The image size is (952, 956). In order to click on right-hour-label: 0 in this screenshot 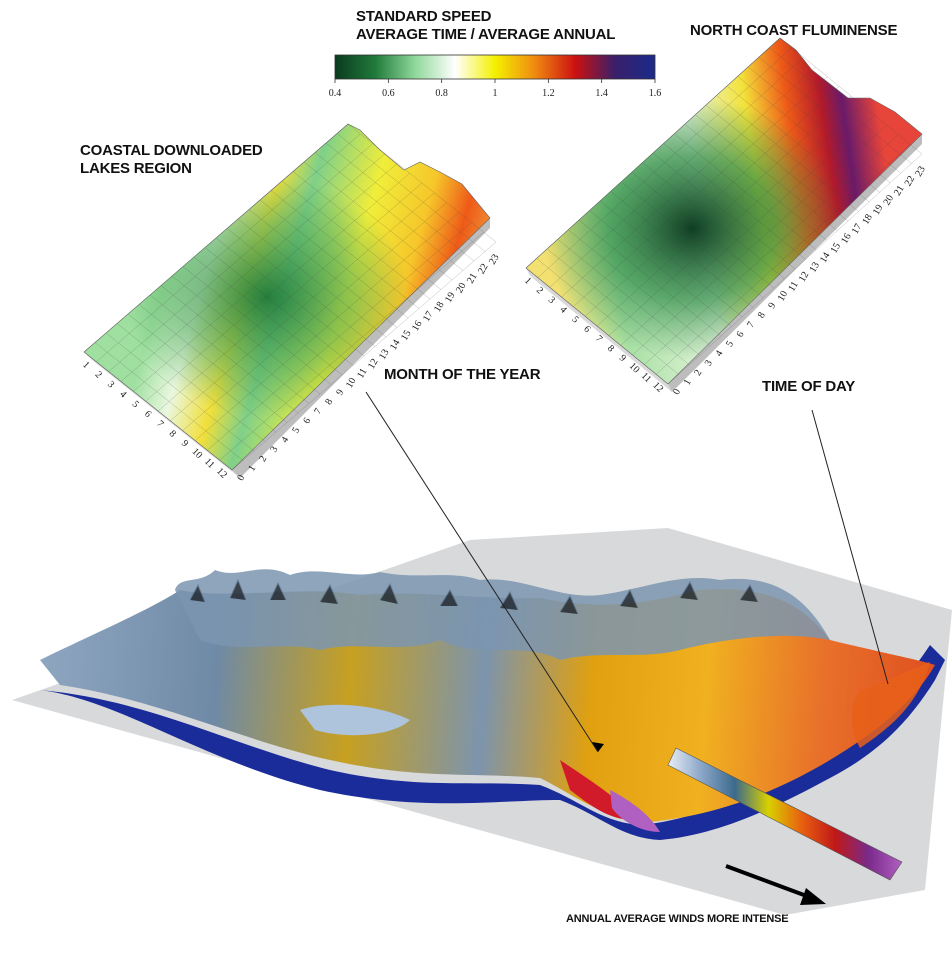, I will do `click(677, 392)`.